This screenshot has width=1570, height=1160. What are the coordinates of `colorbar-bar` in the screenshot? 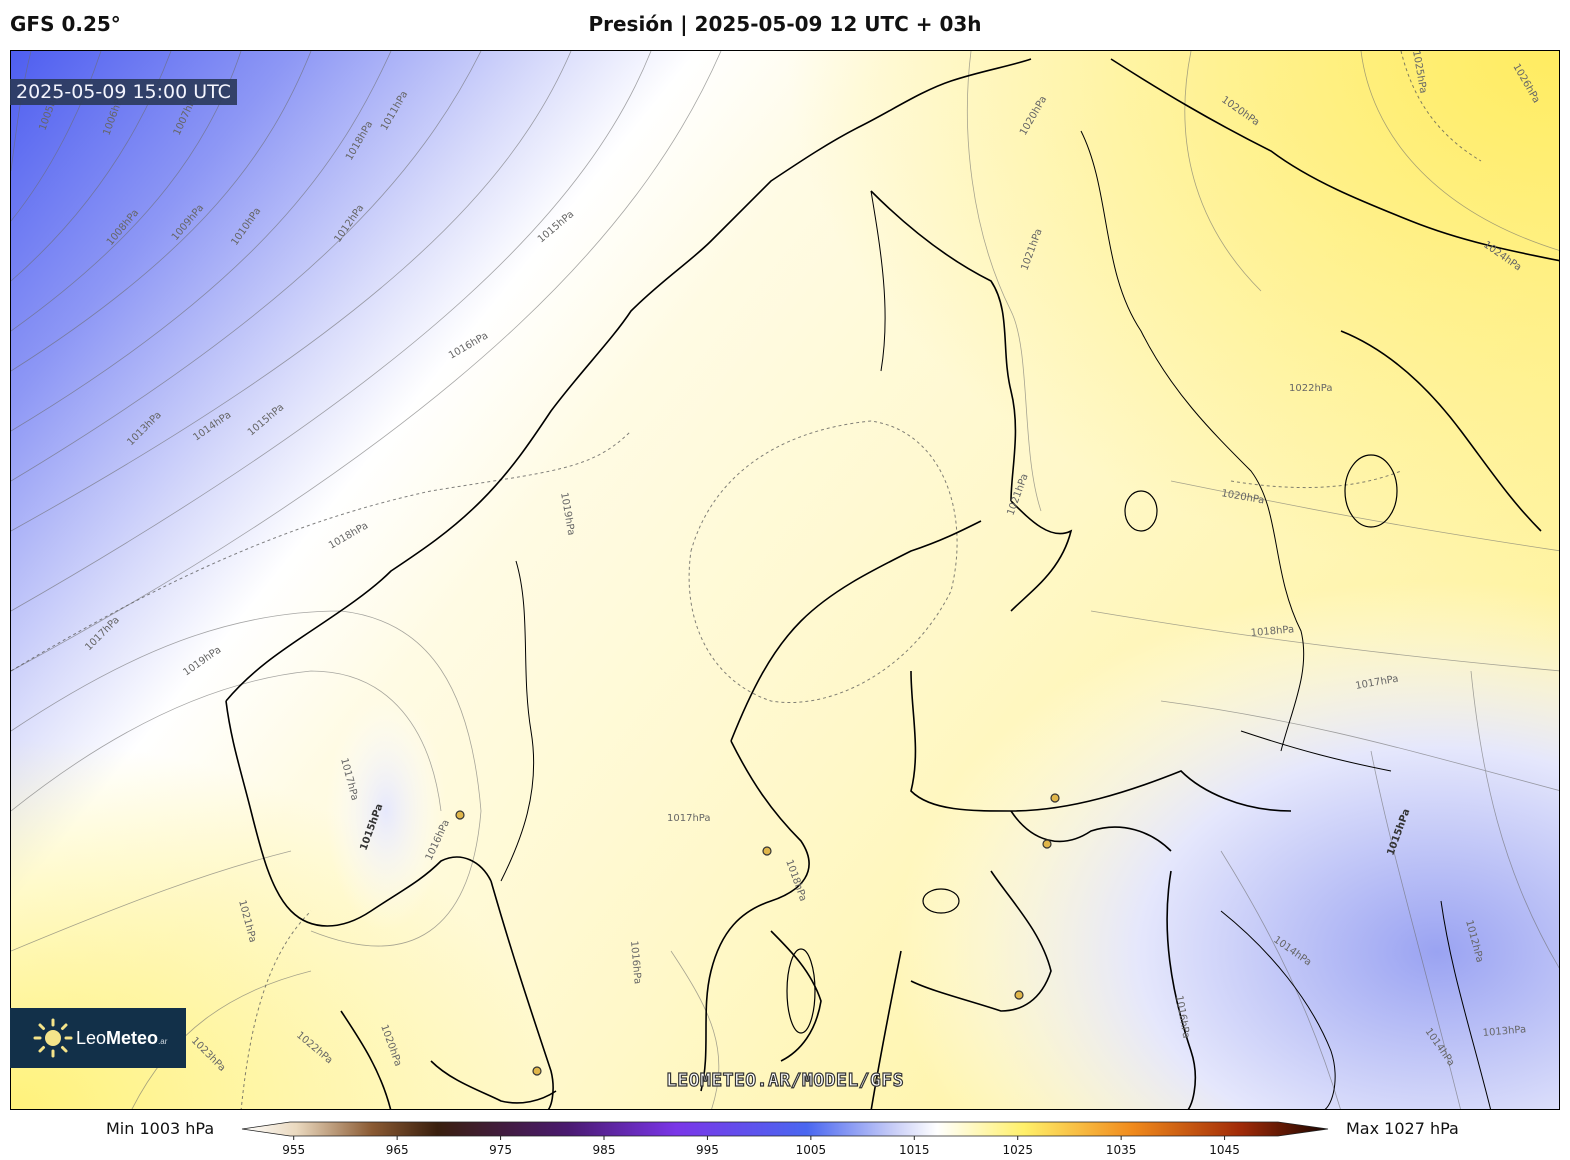 It's located at (785, 1129).